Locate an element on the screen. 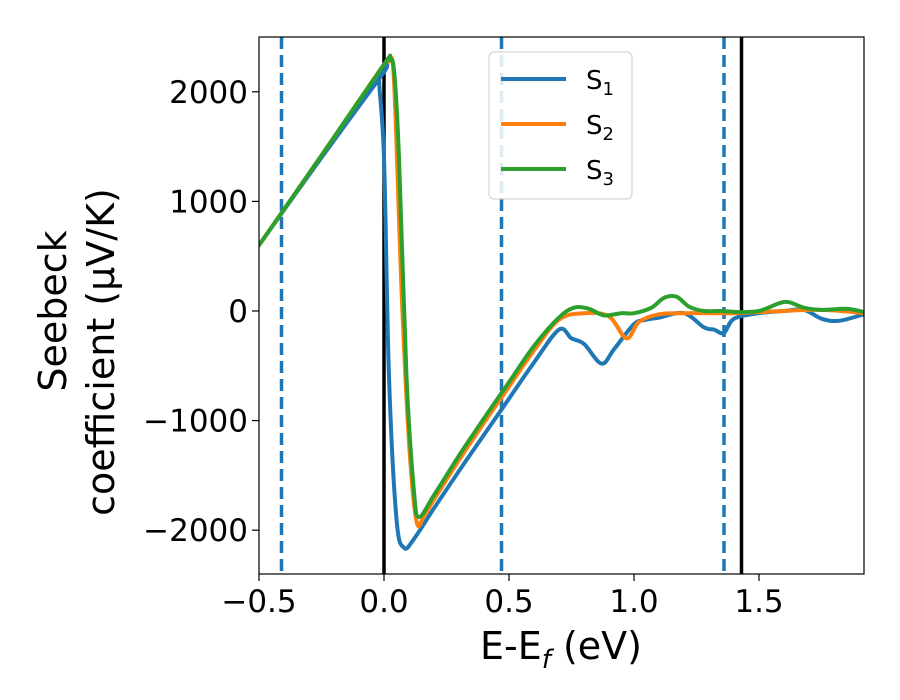  x-ticks: −0.5 0.0 0.5 1.0 1.5 is located at coordinates (502, 597).